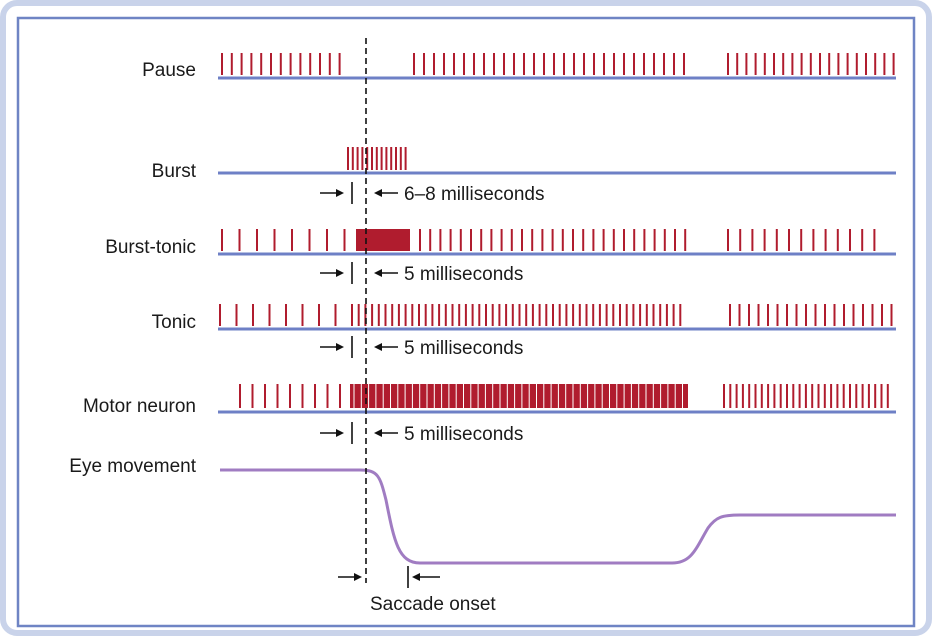 The image size is (932, 641). I want to click on row-label-pause: Pause, so click(169, 70).